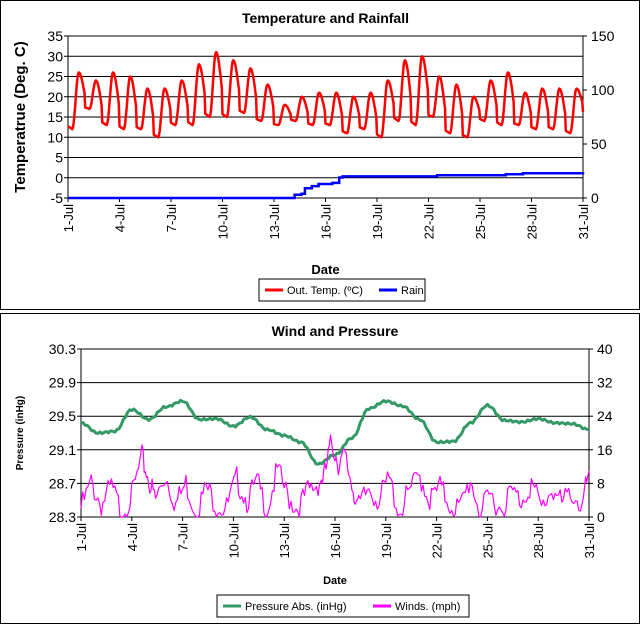 The height and width of the screenshot is (628, 642). What do you see at coordinates (55, 36) in the screenshot?
I see `y-tick-label: 35` at bounding box center [55, 36].